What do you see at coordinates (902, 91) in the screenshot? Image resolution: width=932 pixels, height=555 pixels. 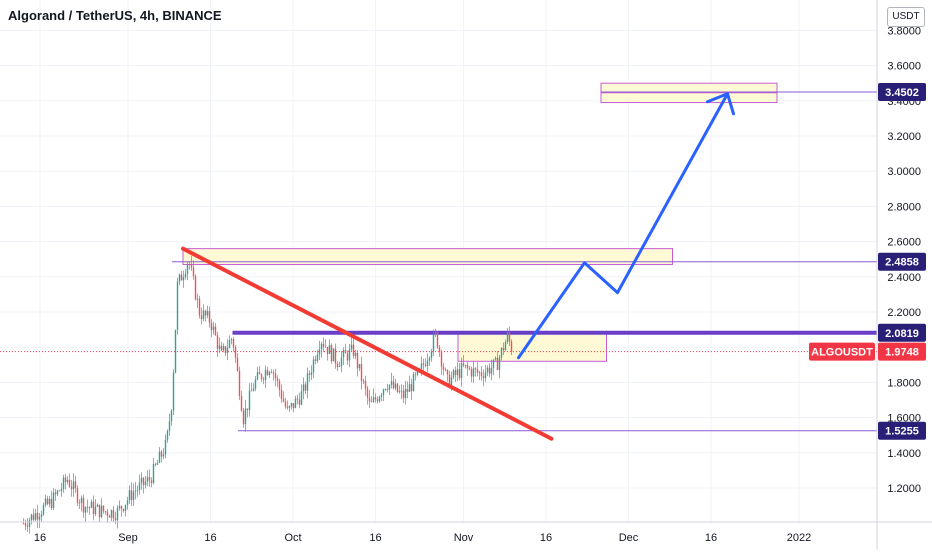 I see `level-price-tag` at bounding box center [902, 91].